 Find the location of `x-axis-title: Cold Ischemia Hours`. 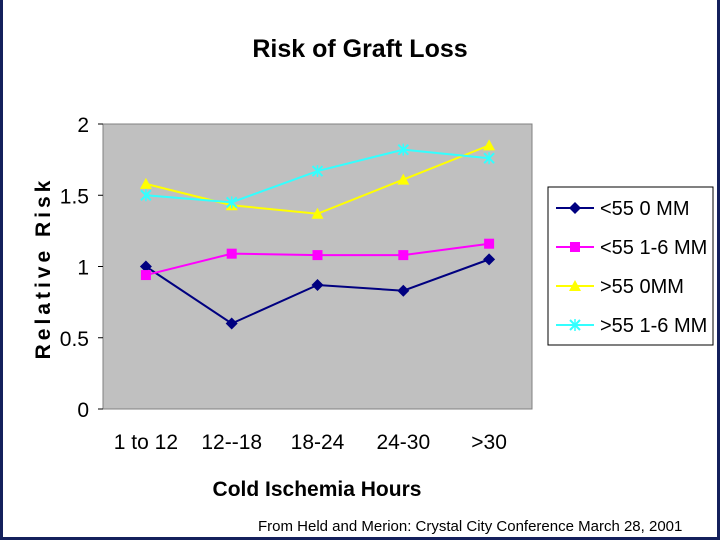

x-axis-title: Cold Ischemia Hours is located at coordinates (317, 489).